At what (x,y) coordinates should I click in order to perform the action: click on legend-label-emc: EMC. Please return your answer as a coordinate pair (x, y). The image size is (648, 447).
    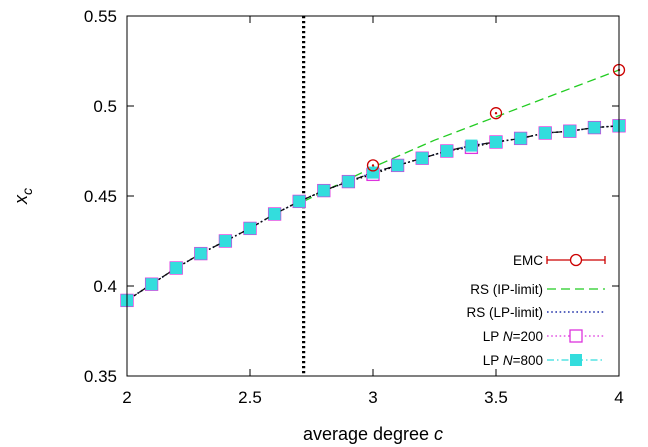
    Looking at the image, I should click on (528, 260).